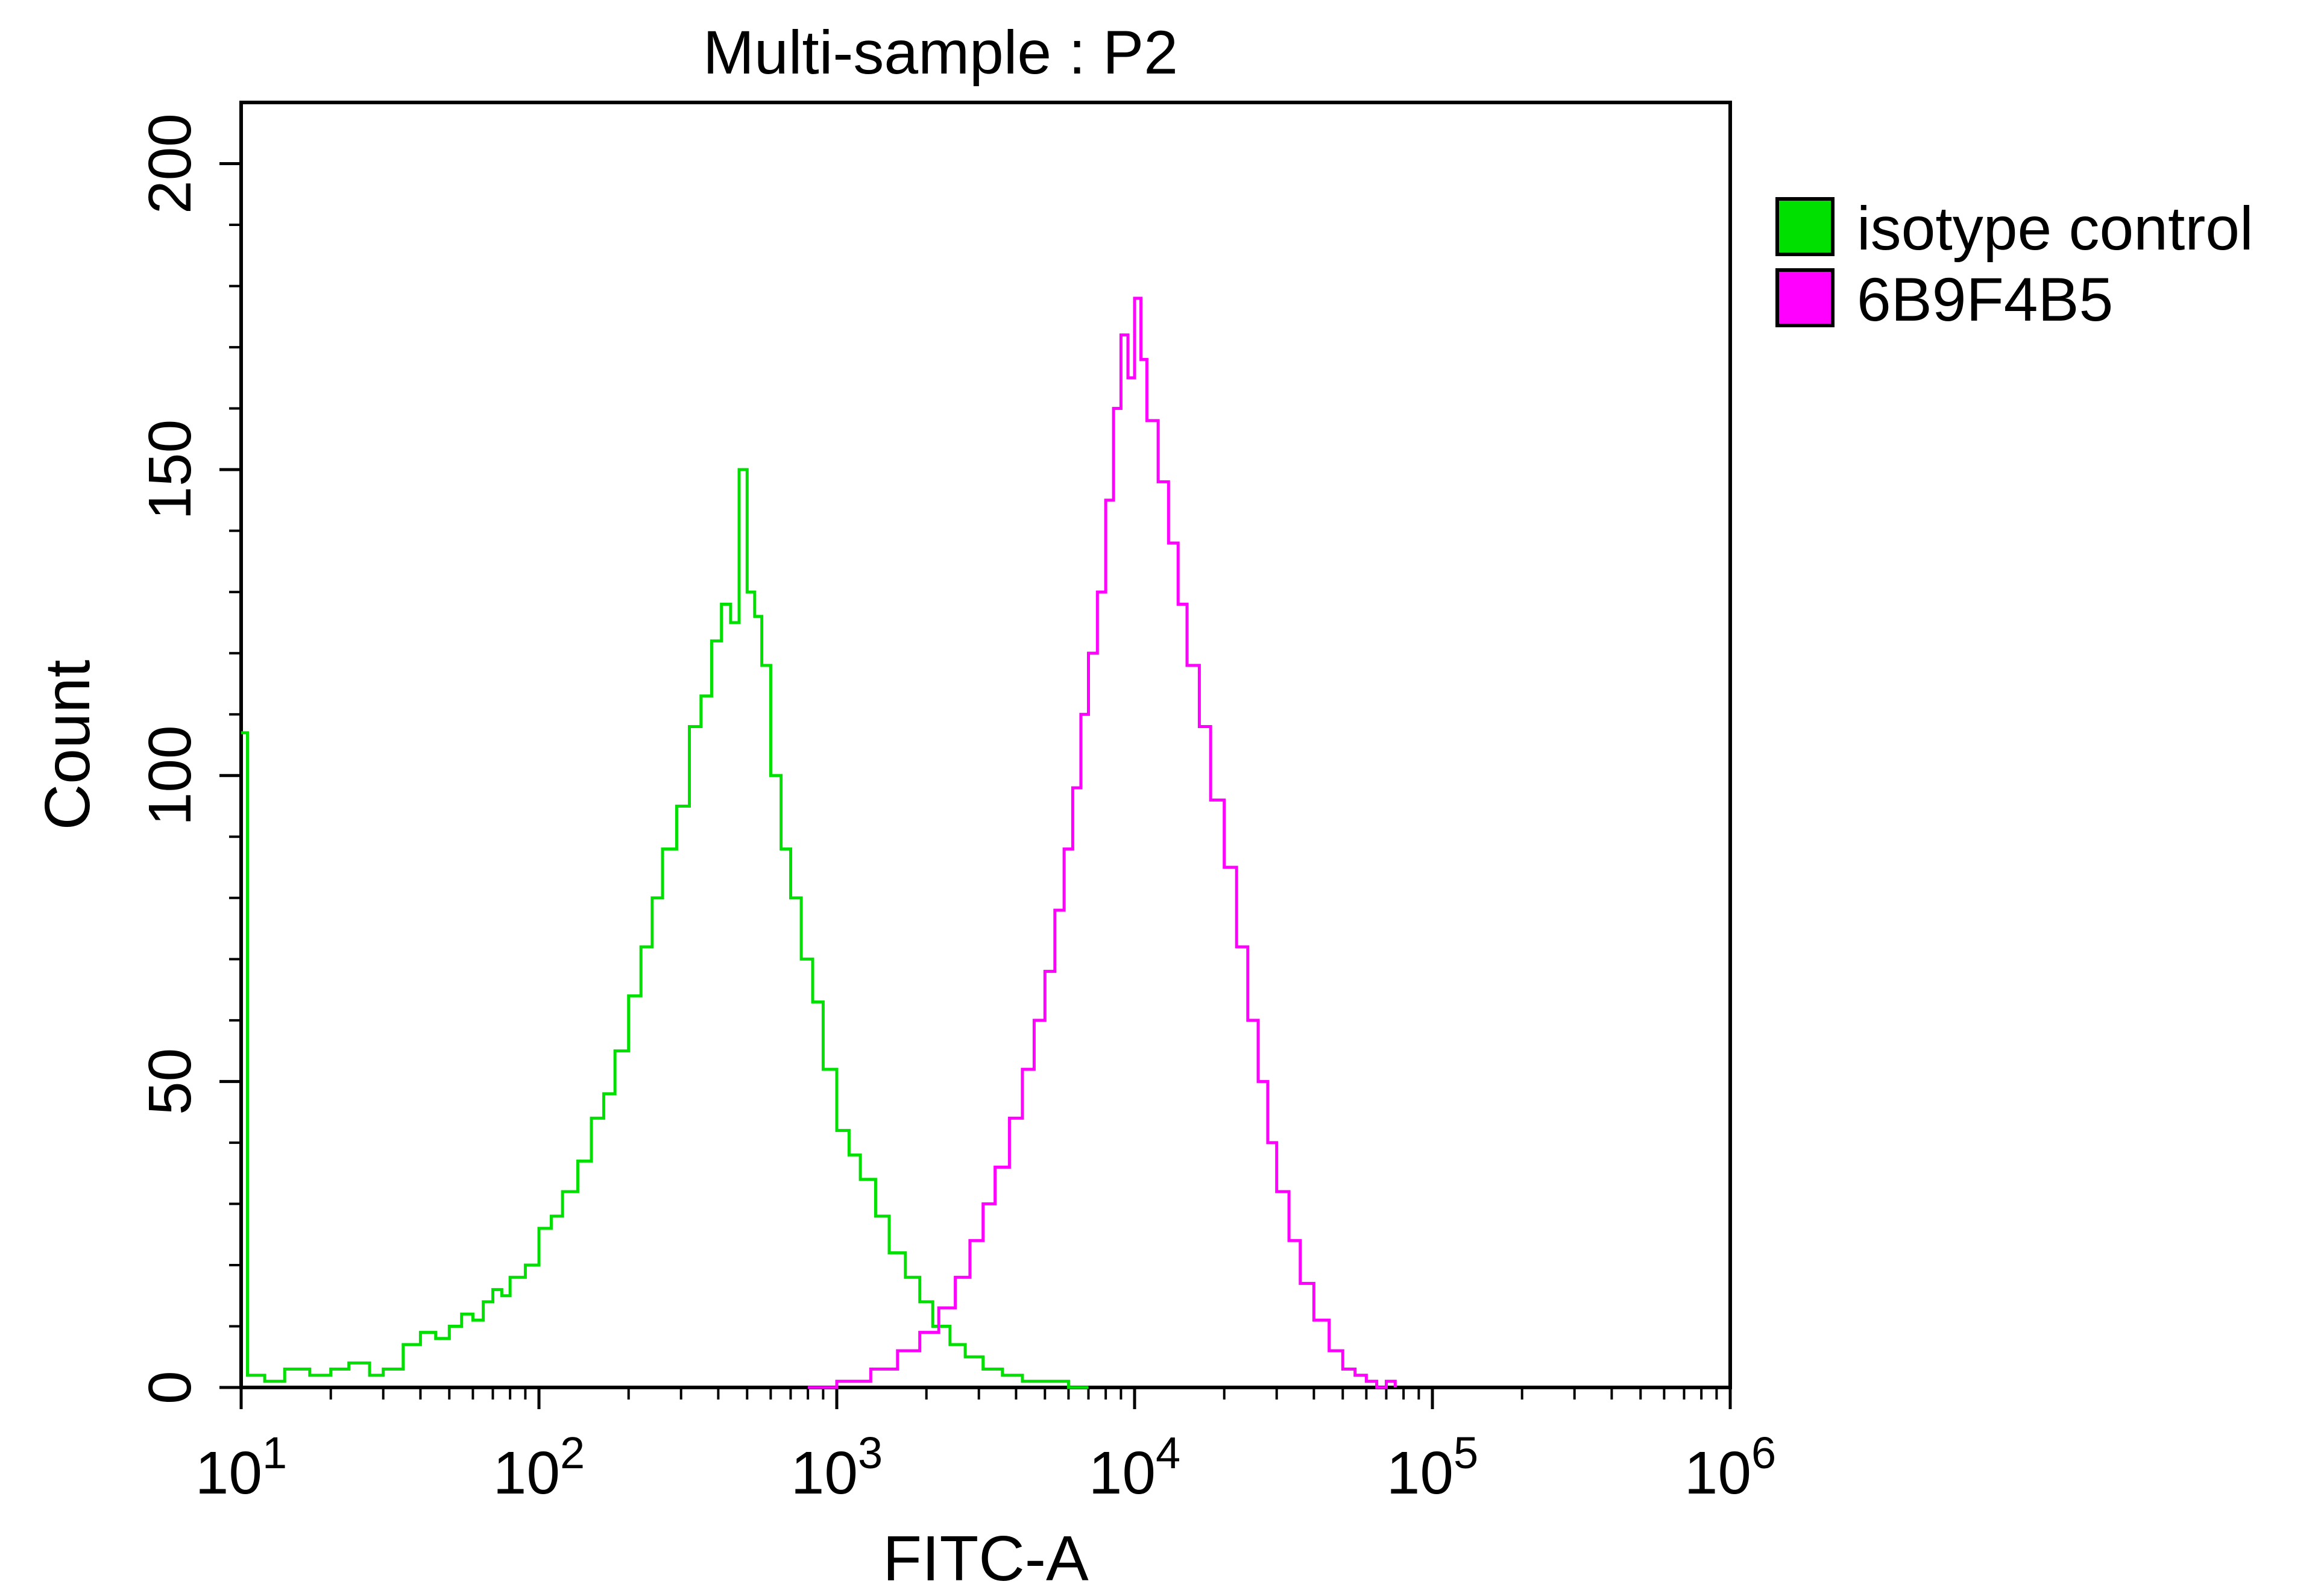  What do you see at coordinates (986, 1558) in the screenshot?
I see `x-axis-label: FITC-A` at bounding box center [986, 1558].